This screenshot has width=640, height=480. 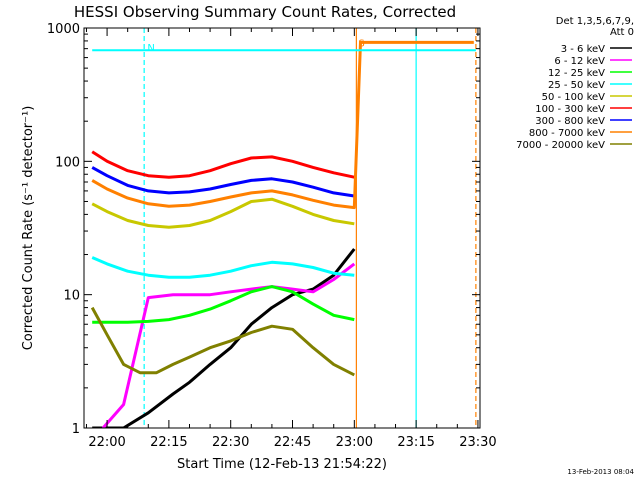 What do you see at coordinates (477, 442) in the screenshot?
I see `x-tick-label-6: 23:30` at bounding box center [477, 442].